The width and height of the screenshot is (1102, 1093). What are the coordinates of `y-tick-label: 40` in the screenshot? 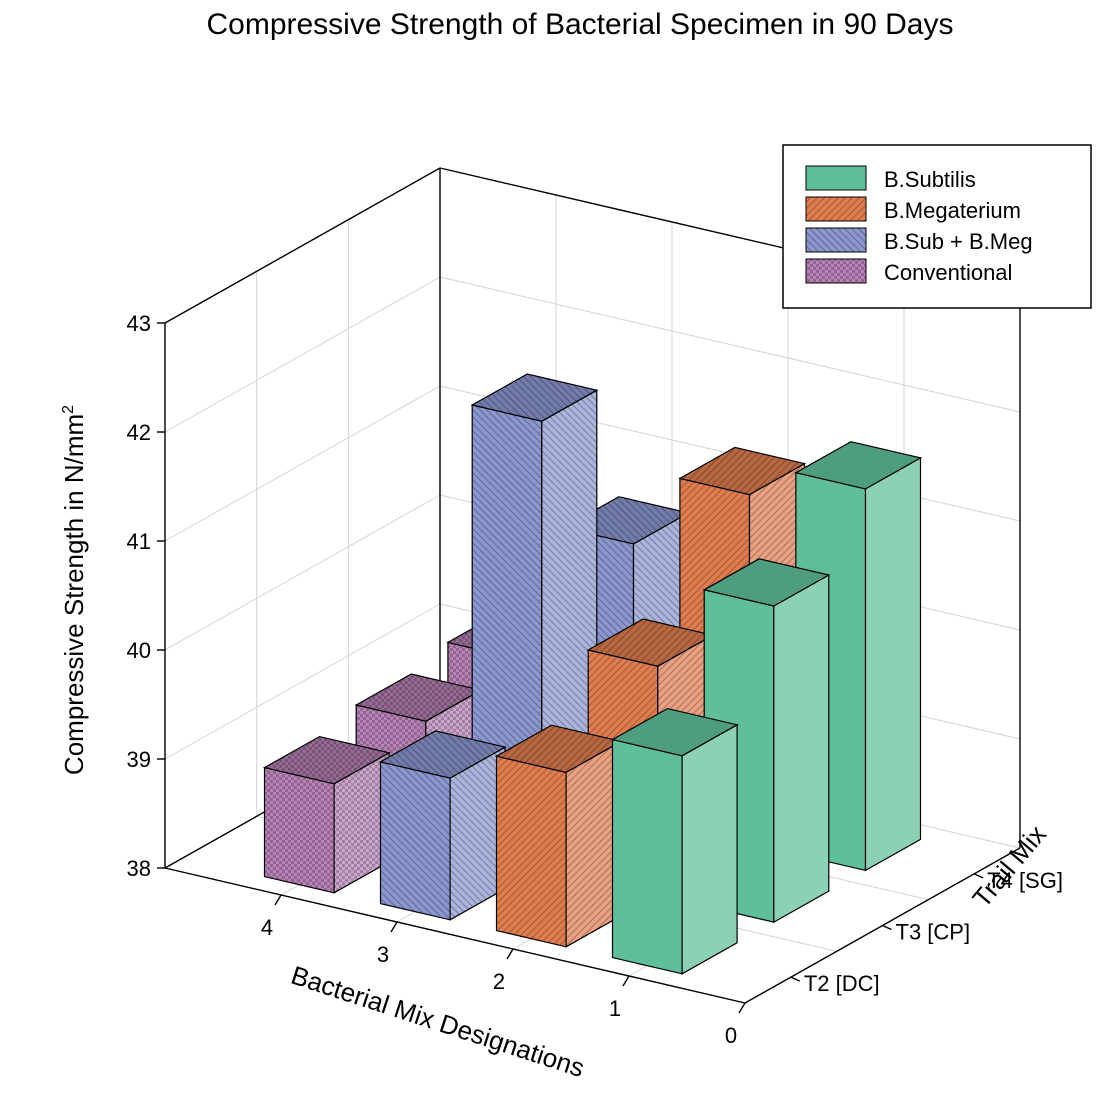 It's located at (139, 650).